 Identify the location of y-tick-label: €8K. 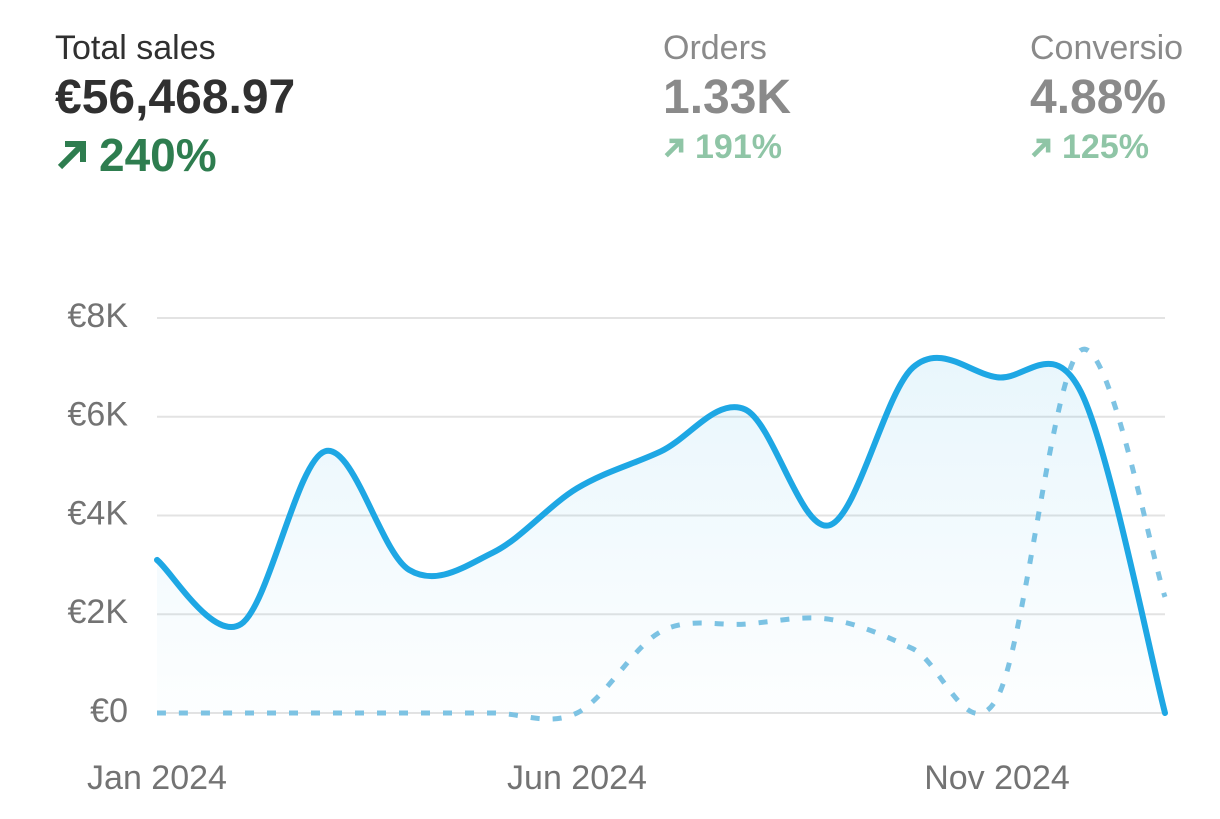
(98, 316).